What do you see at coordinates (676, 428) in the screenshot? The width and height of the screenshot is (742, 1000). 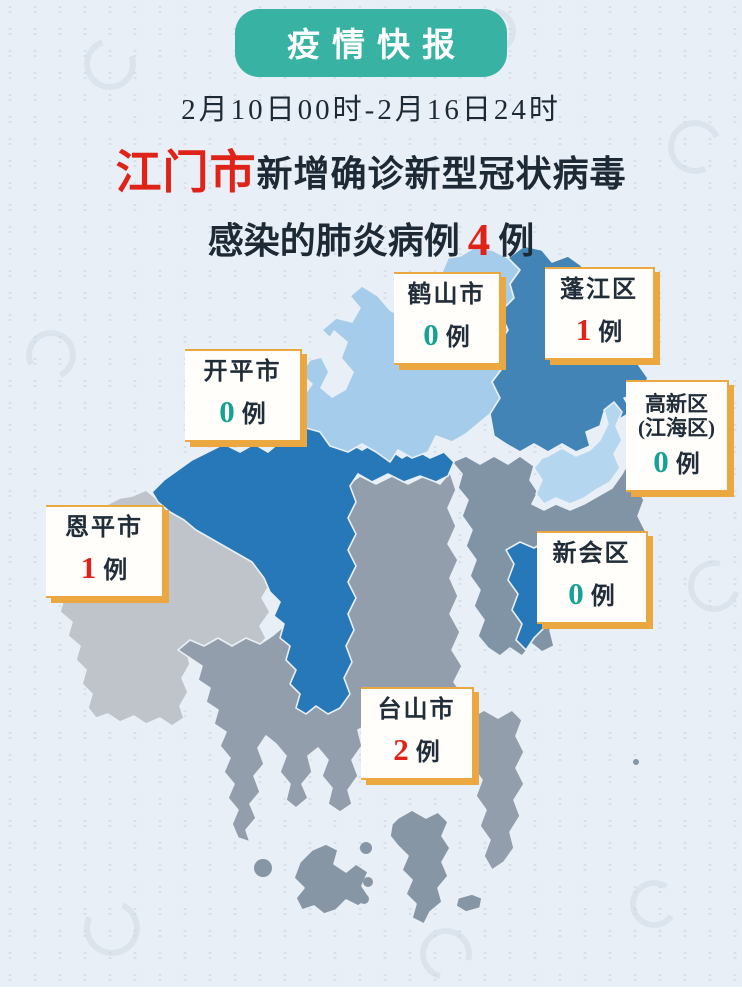 I see `region-name-alt: (江海区)` at bounding box center [676, 428].